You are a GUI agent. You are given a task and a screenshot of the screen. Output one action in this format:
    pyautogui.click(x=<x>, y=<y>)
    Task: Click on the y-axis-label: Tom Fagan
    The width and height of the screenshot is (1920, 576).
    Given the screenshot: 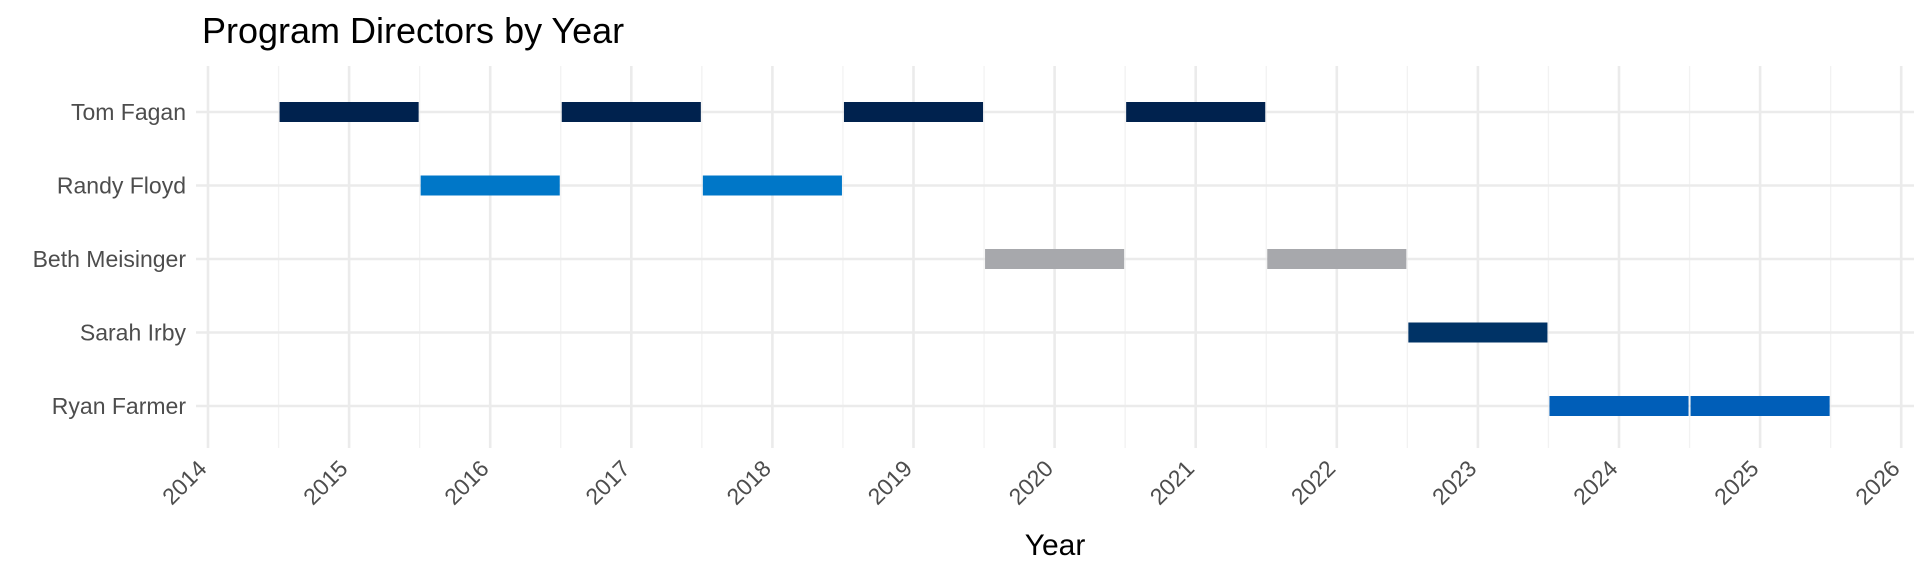 What is the action you would take?
    pyautogui.click(x=128, y=112)
    